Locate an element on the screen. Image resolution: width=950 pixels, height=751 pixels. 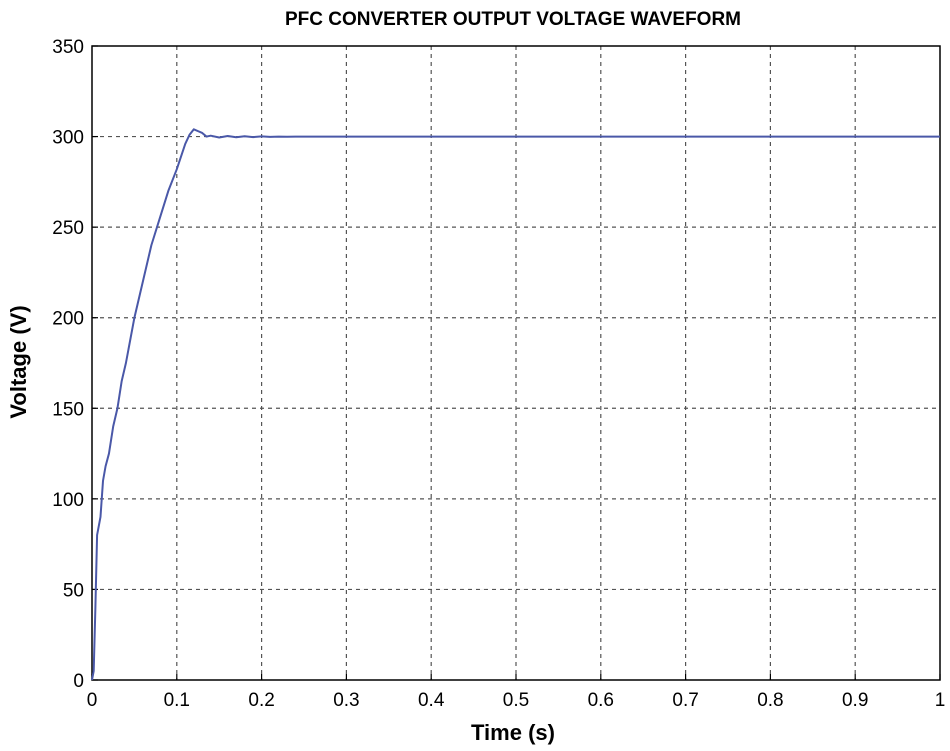
x-tick-label: 0 is located at coordinates (92, 700).